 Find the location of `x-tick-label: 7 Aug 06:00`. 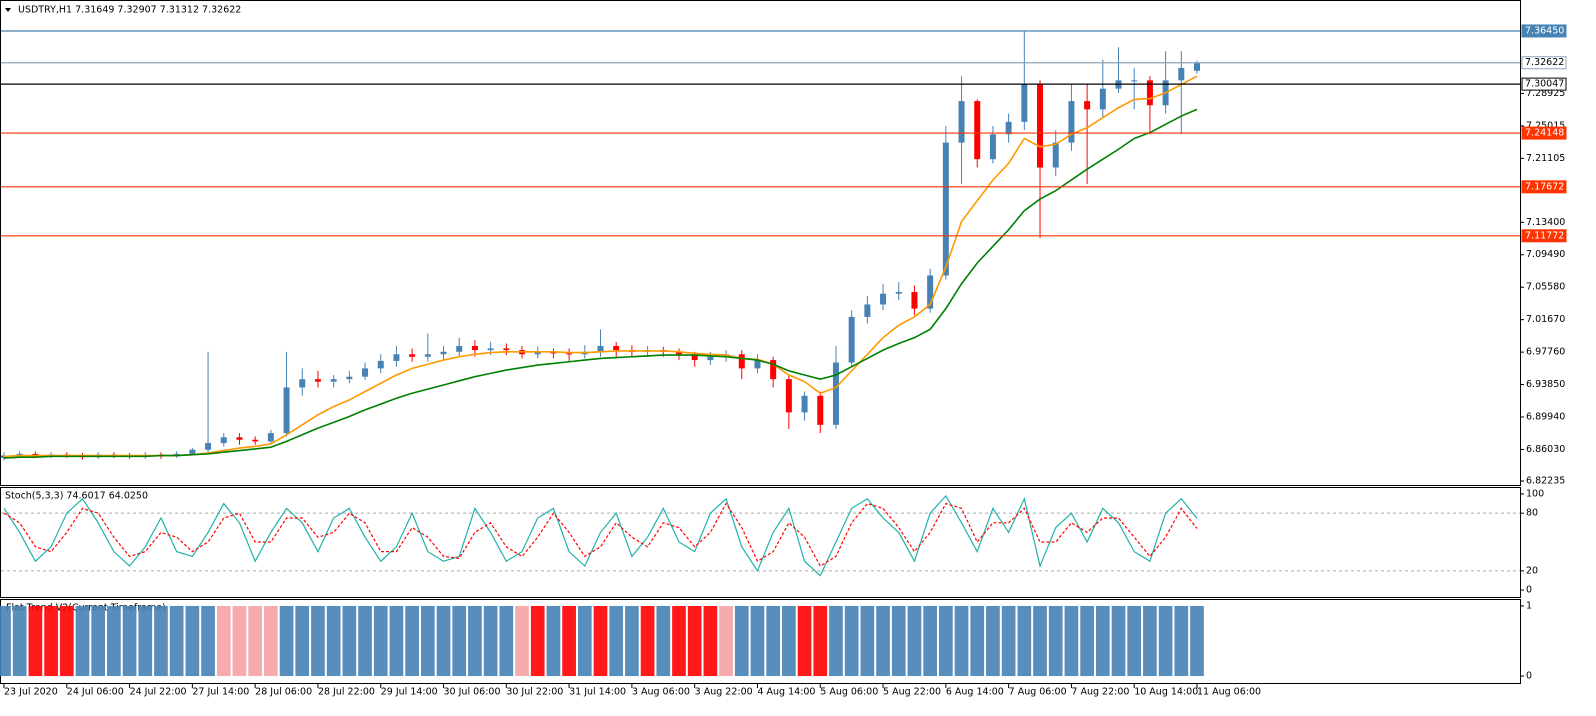

x-tick-label: 7 Aug 06:00 is located at coordinates (1038, 692).